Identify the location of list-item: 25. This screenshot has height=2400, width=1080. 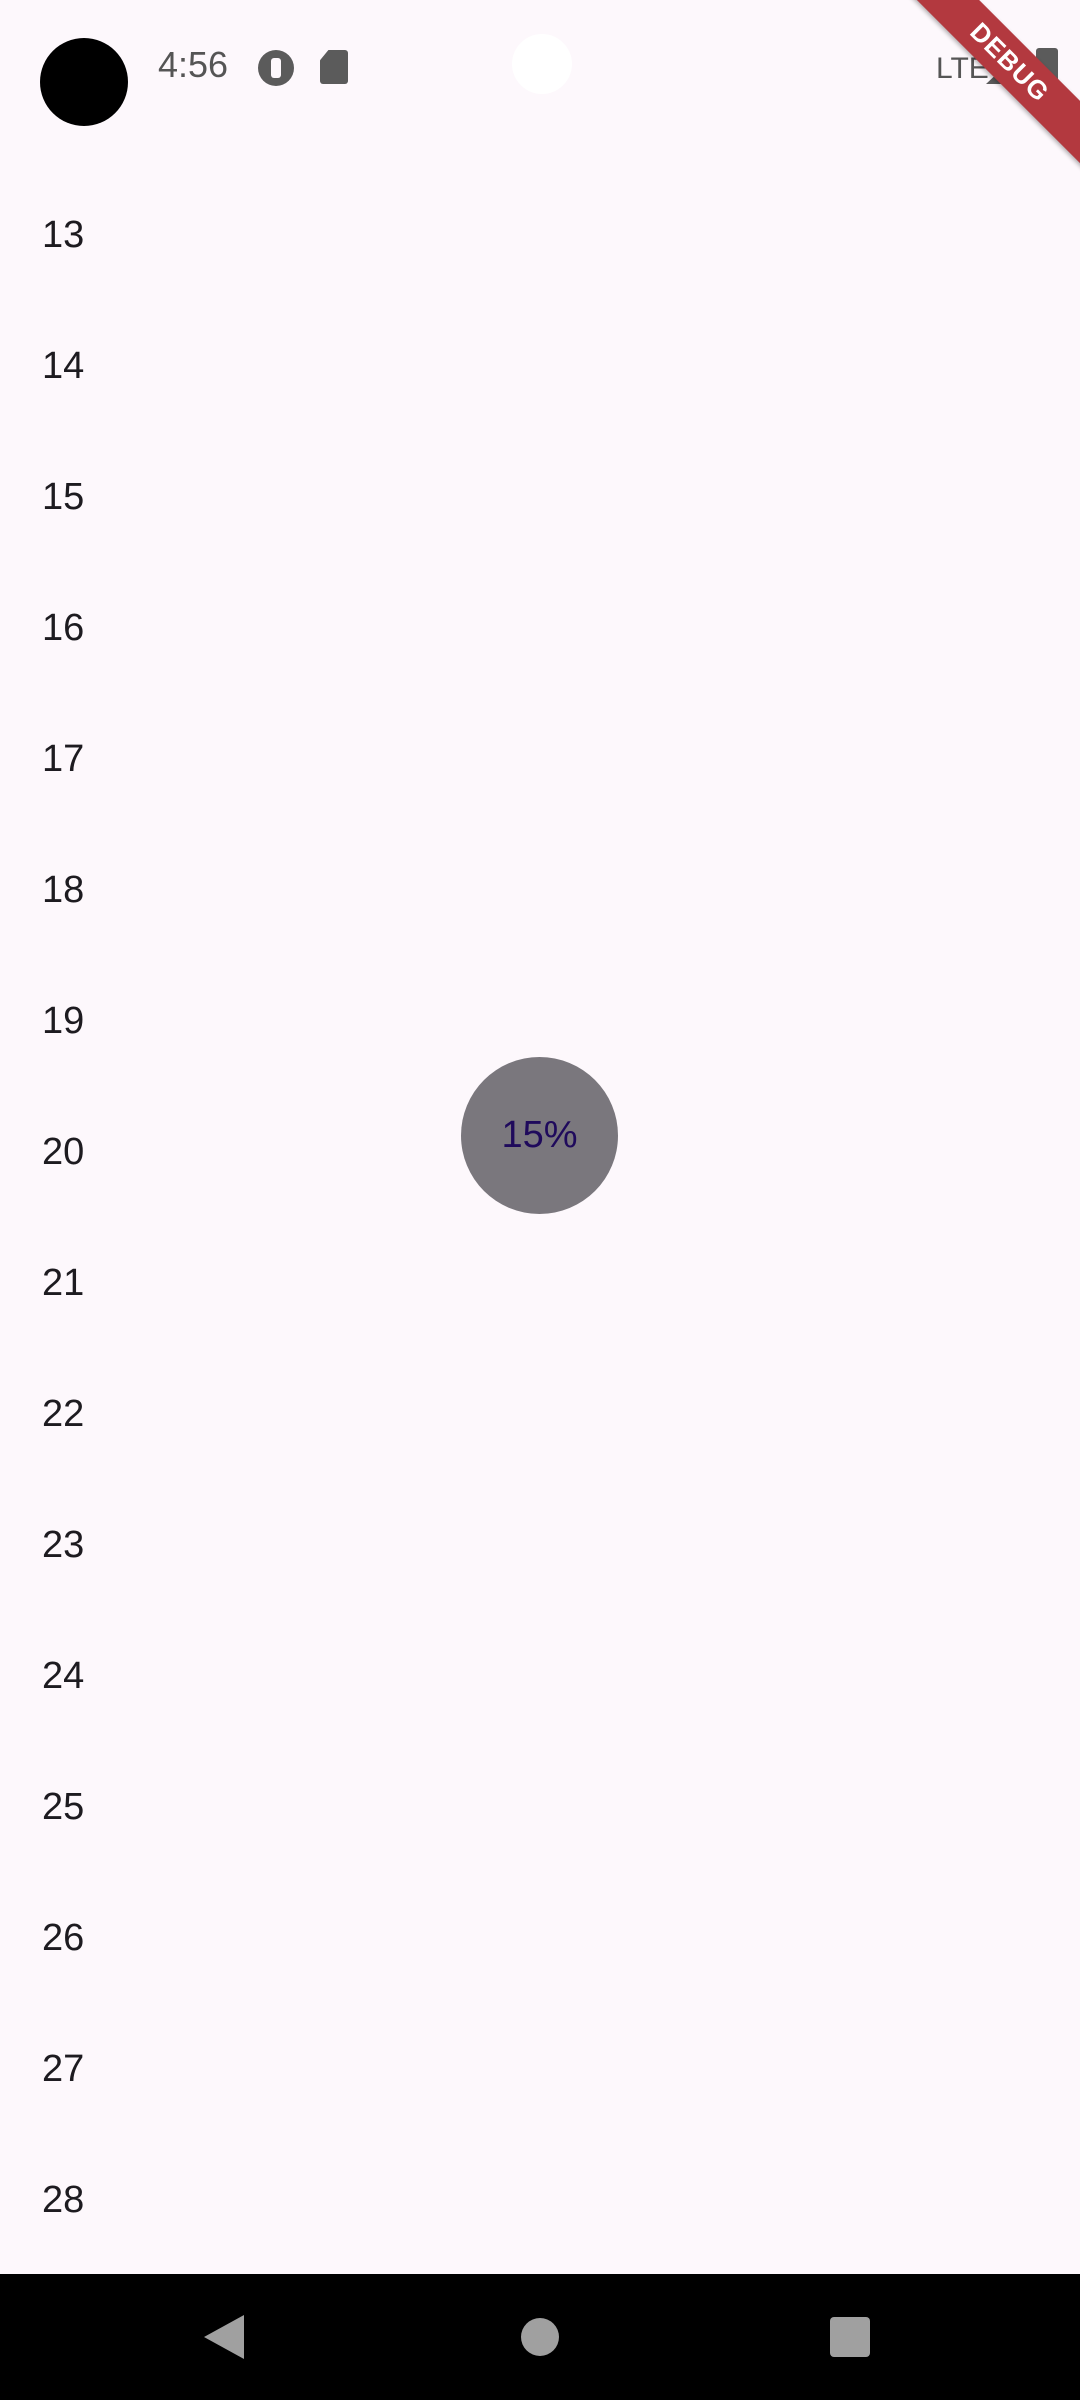
(63, 1807).